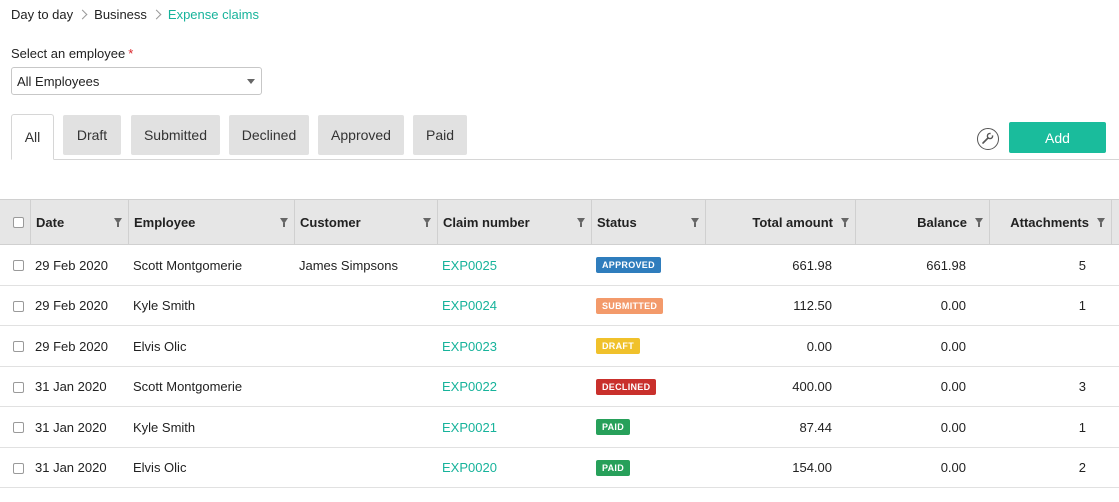 The image size is (1119, 502). I want to click on column-header-claim-number: Claim number, so click(515, 222).